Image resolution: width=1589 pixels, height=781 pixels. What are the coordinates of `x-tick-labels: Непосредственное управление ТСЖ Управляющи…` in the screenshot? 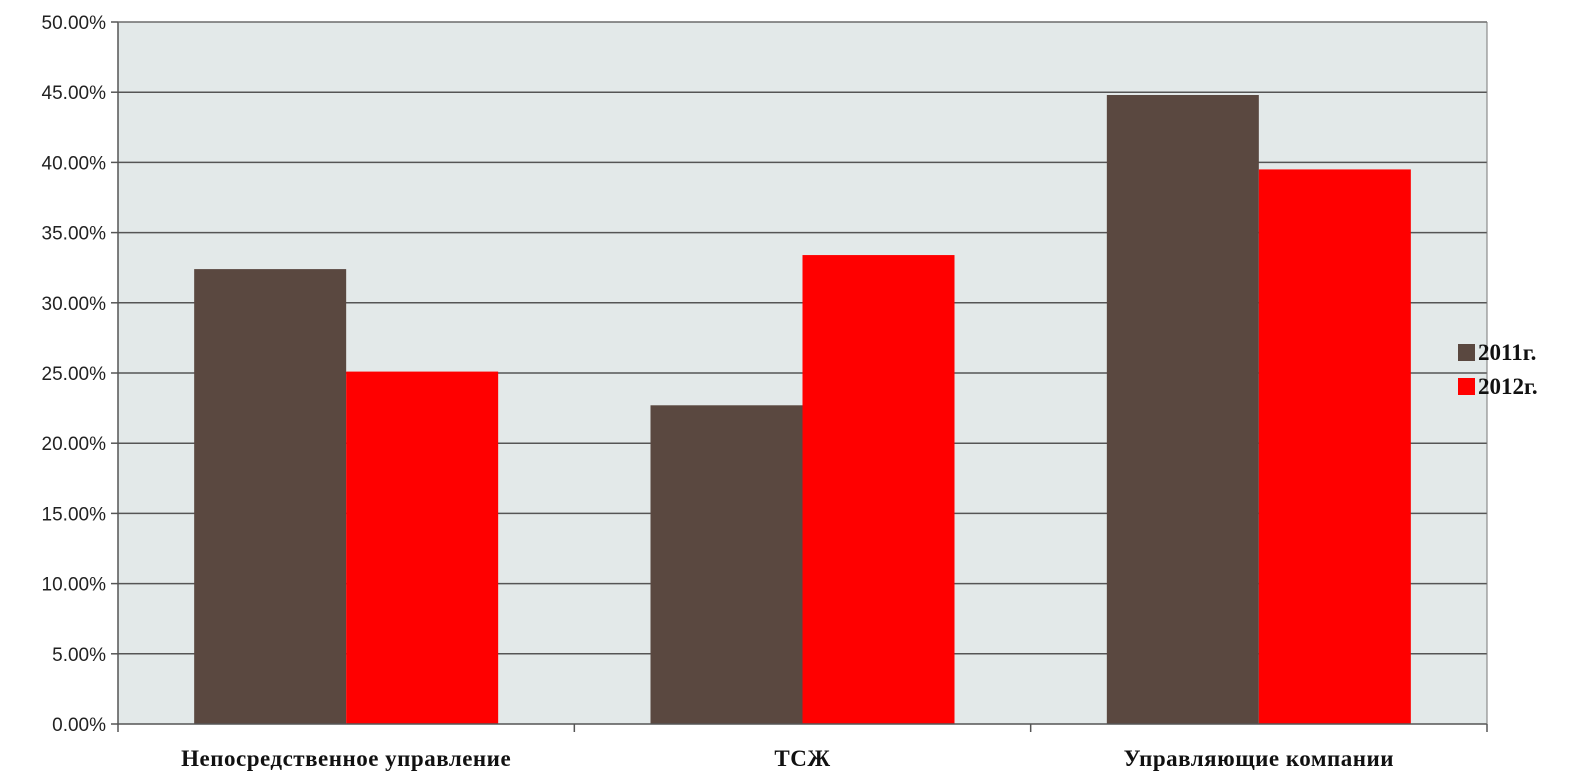 It's located at (787, 758).